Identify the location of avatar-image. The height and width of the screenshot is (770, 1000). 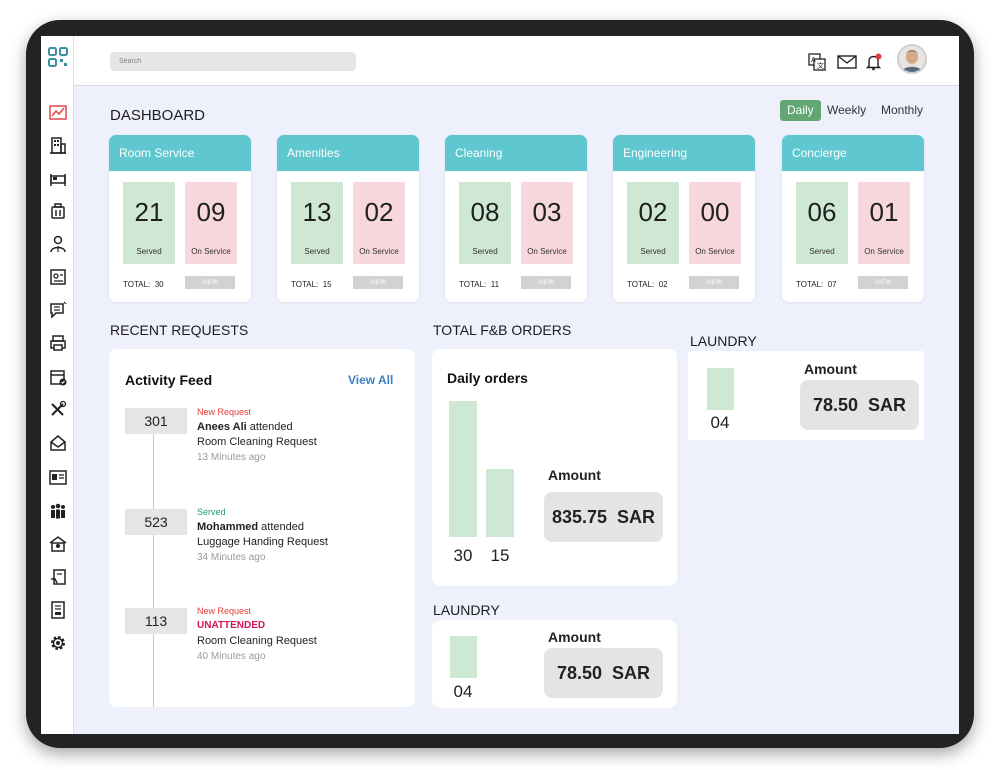
(912, 59).